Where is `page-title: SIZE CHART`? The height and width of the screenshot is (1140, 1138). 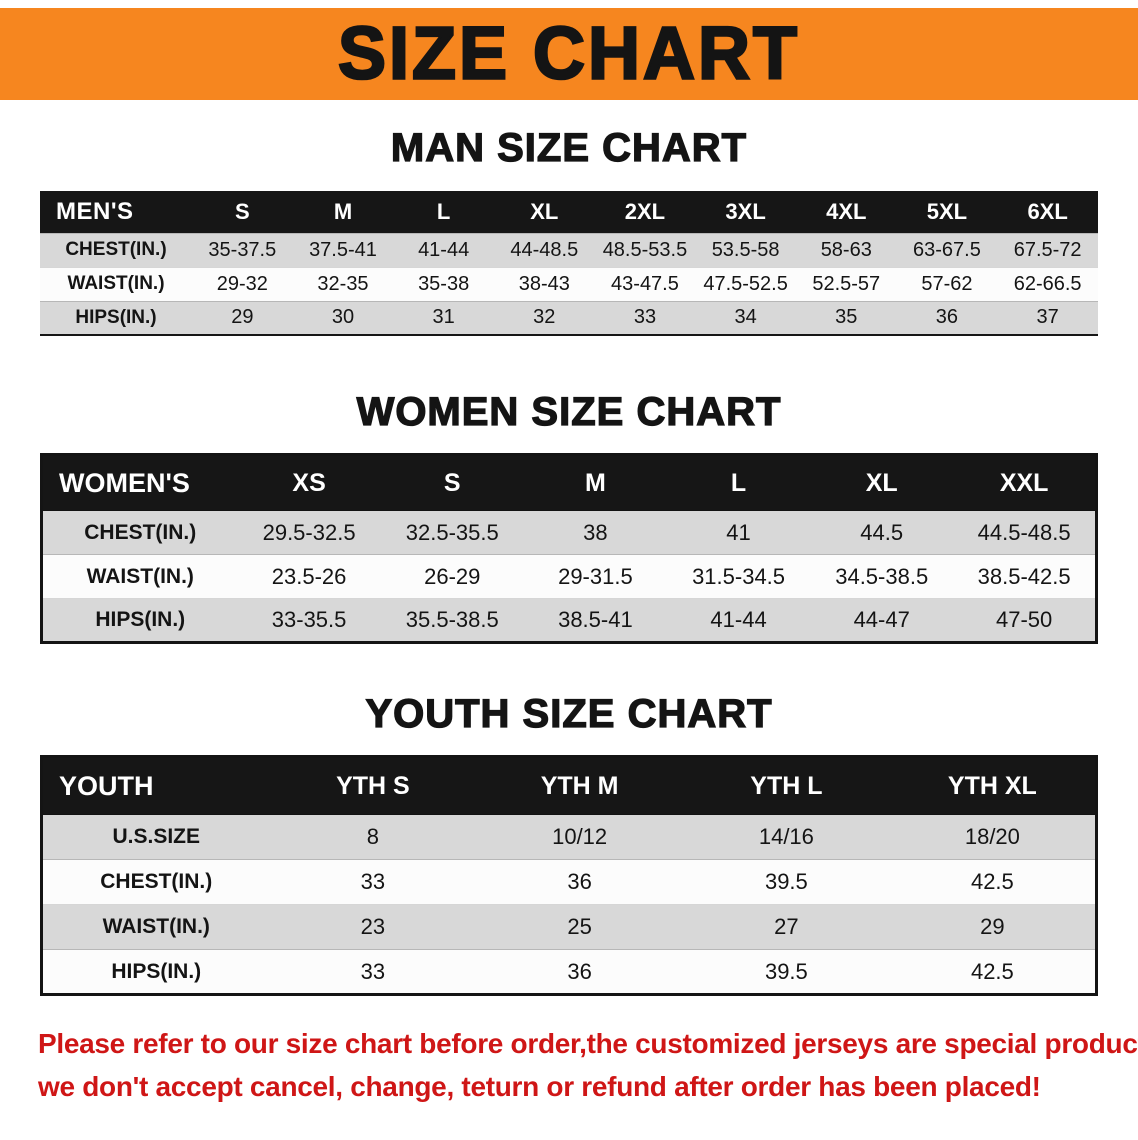 page-title: SIZE CHART is located at coordinates (568, 54).